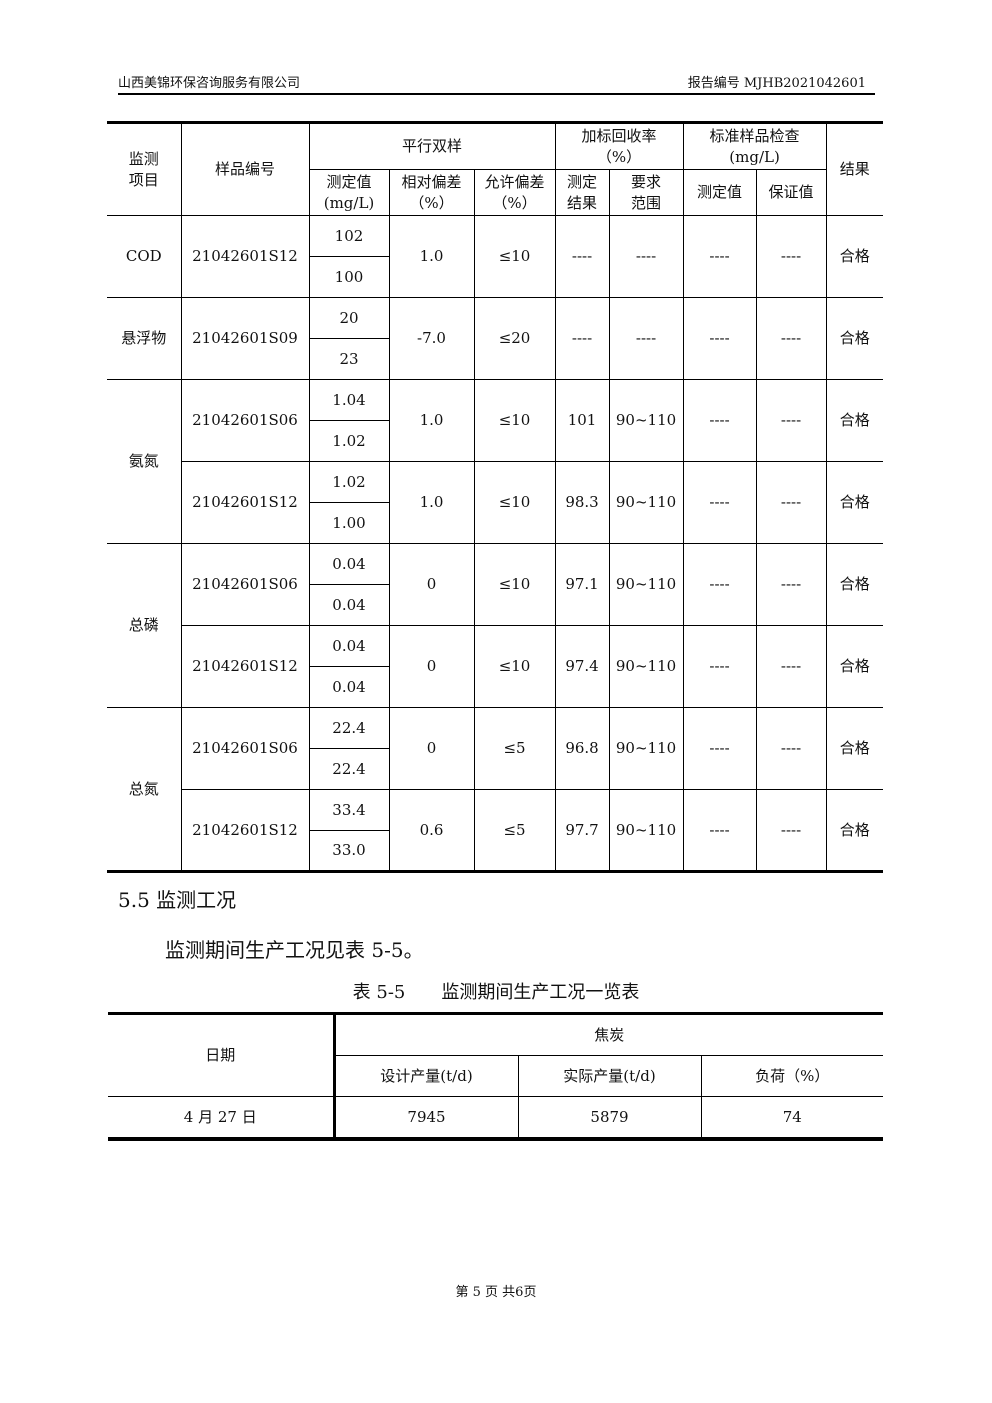 The height and width of the screenshot is (1403, 992). I want to click on table-row: 0.04, so click(495, 687).